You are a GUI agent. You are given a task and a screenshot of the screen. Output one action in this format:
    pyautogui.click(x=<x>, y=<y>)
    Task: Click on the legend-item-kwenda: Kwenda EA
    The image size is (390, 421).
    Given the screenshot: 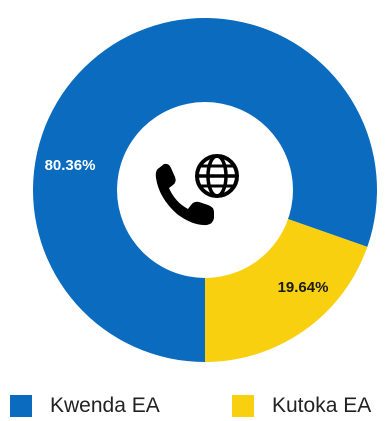 What is the action you would take?
    pyautogui.click(x=85, y=406)
    